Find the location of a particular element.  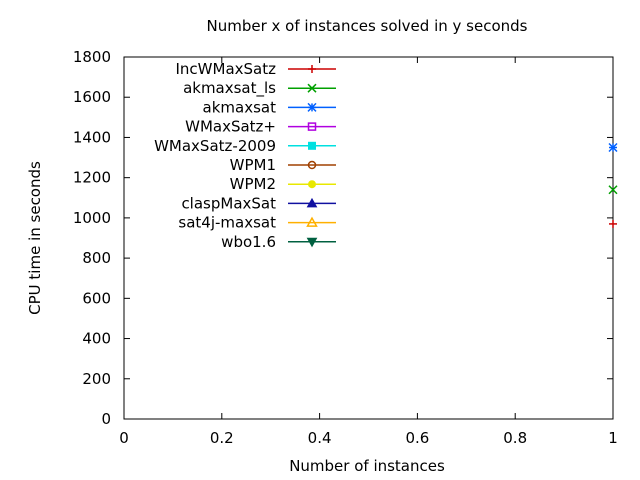

x-tick-label: 0.8 is located at coordinates (515, 438).